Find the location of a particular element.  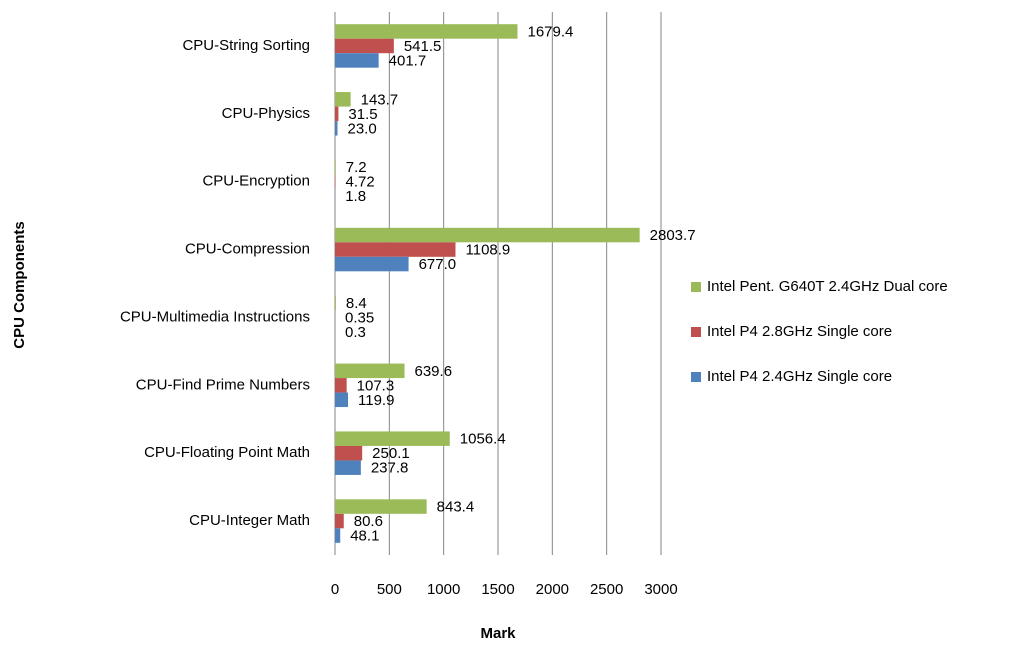

y-tick-label: CPU-Encryption is located at coordinates (256, 181).